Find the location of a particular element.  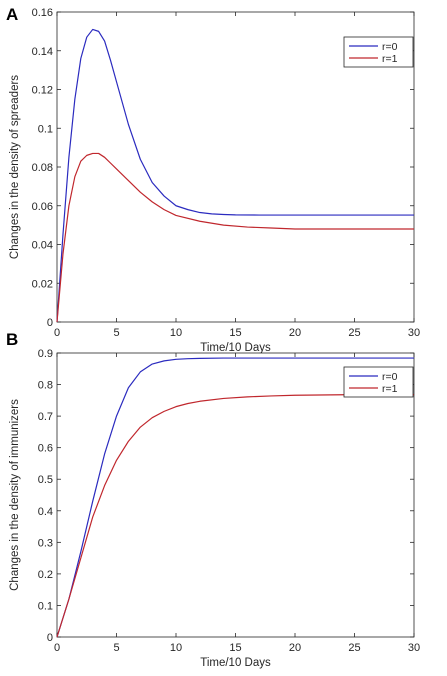

y-tick-label: 0.2 is located at coordinates (45, 575).